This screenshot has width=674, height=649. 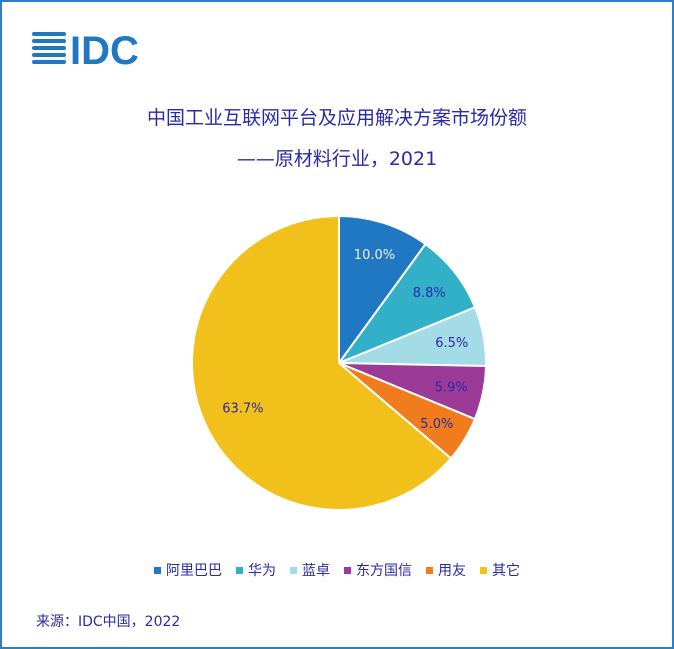 I want to click on data-label: 5.0%, so click(x=436, y=424).